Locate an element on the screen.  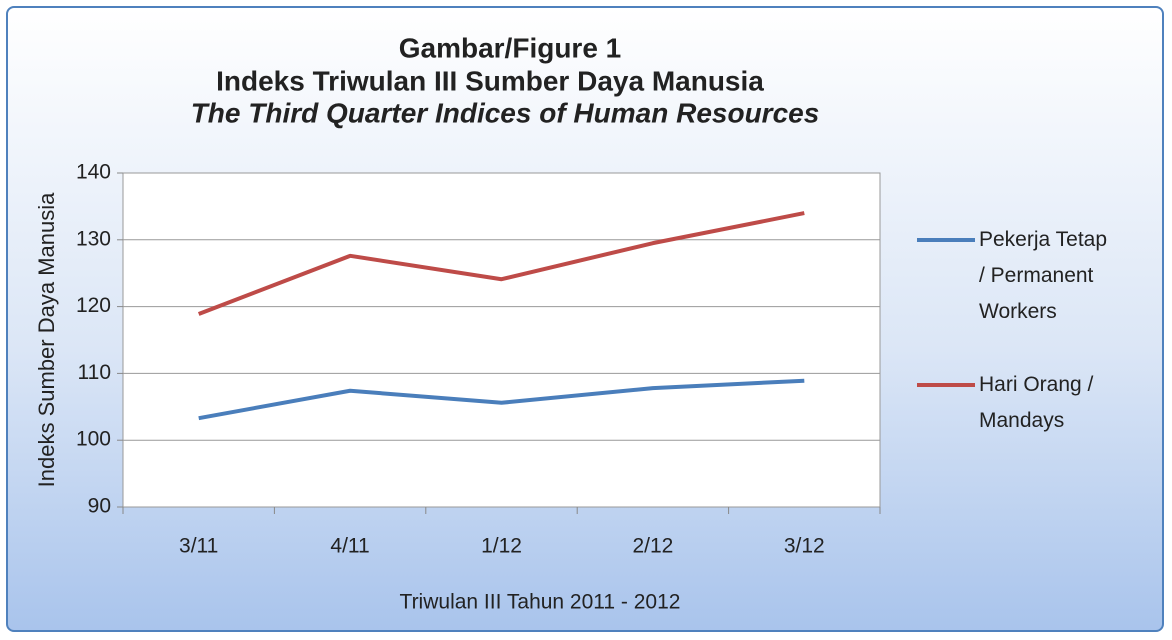
chart-title: Gambar/Figure 1 is located at coordinates (510, 47).